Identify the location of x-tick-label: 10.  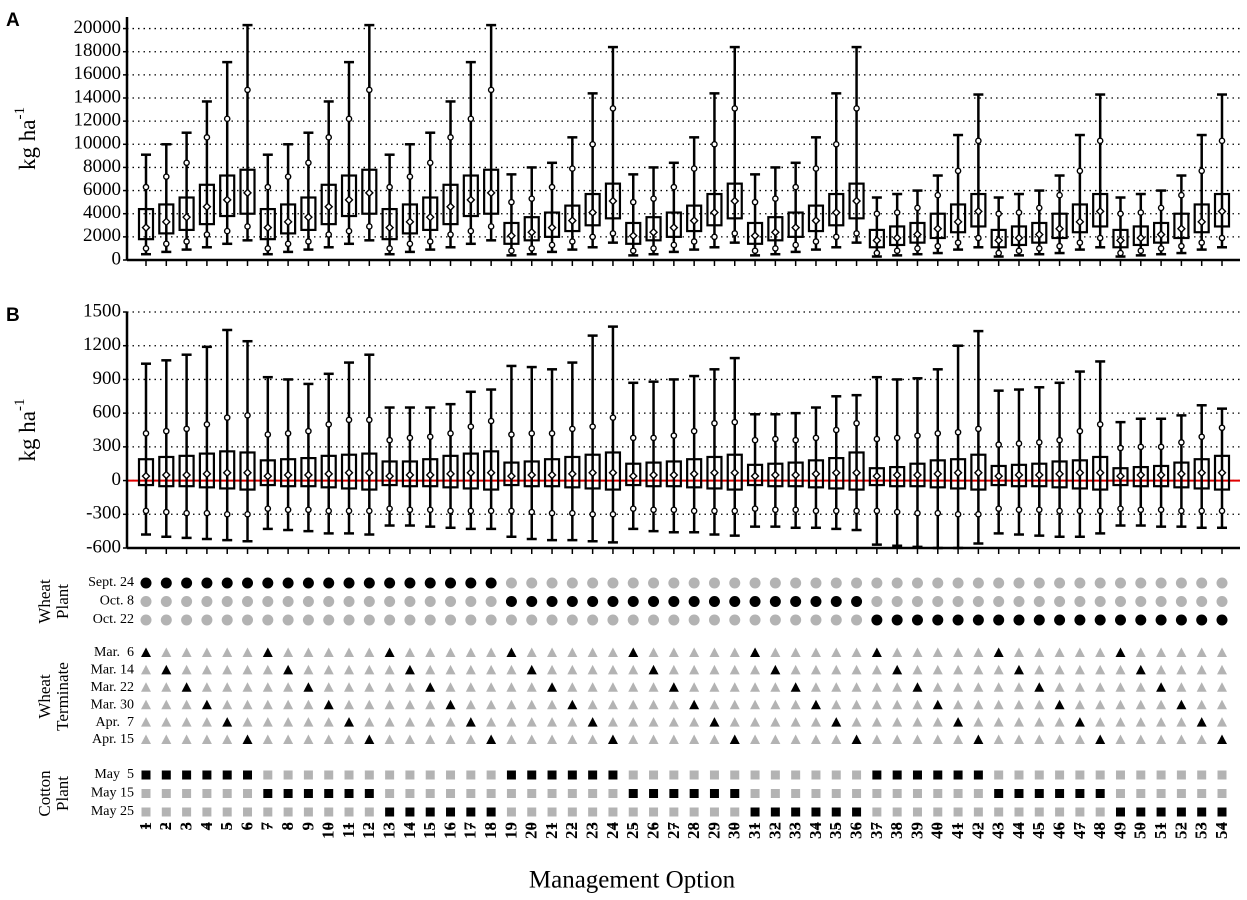
(328, 830).